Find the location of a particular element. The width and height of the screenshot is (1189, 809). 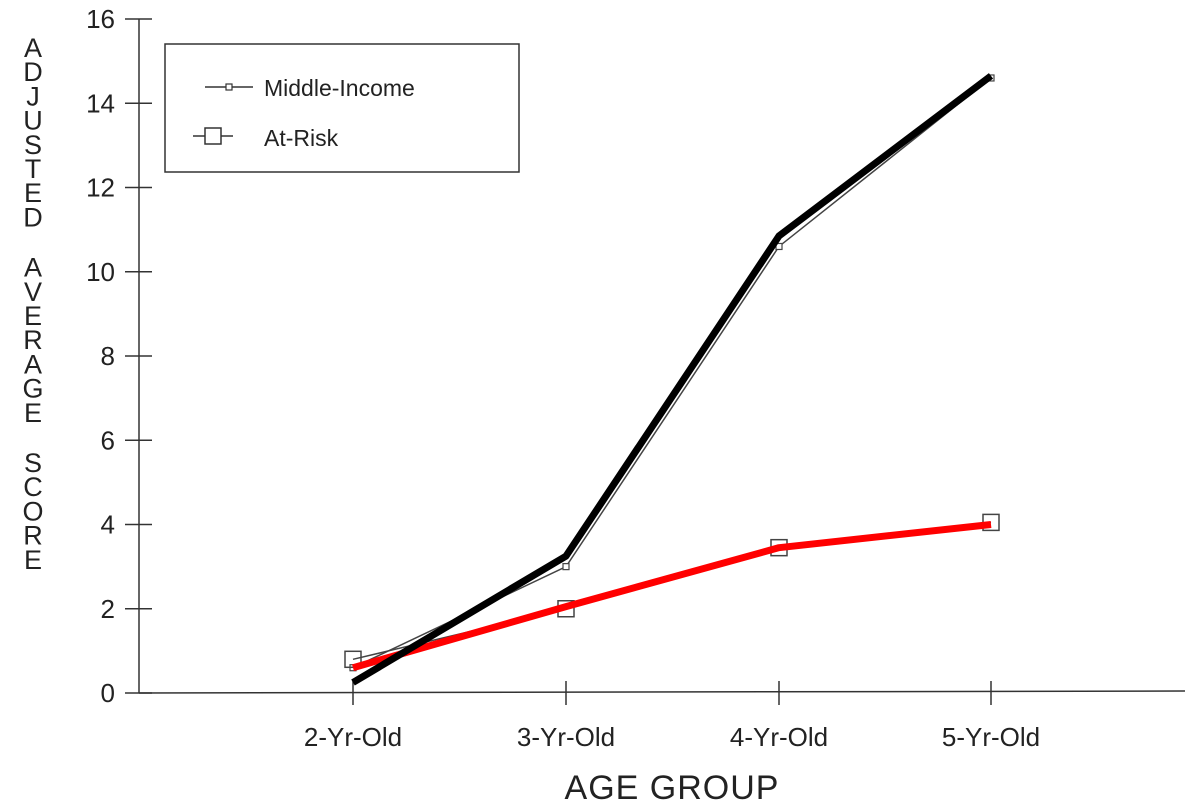

legend-label-at-risk: At-Risk is located at coordinates (301, 138).